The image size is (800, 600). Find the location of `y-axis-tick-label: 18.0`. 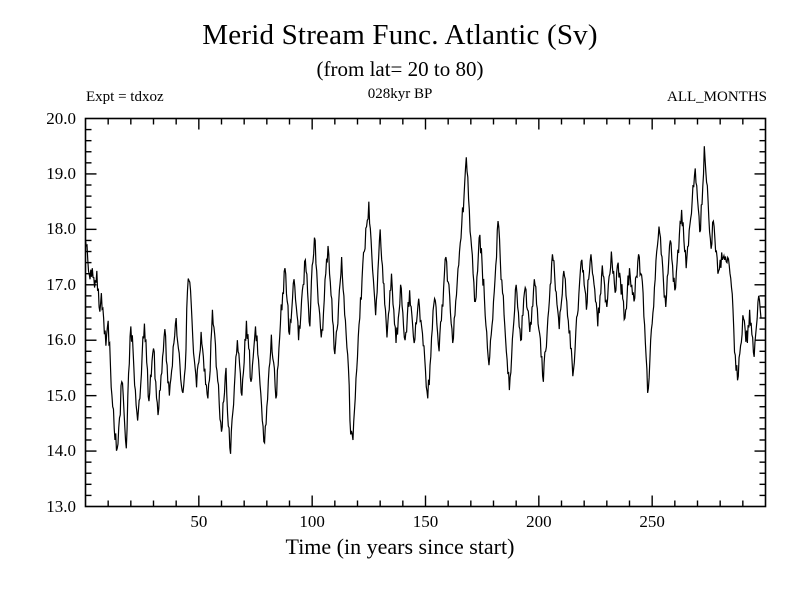

y-axis-tick-label: 18.0 is located at coordinates (61, 229).